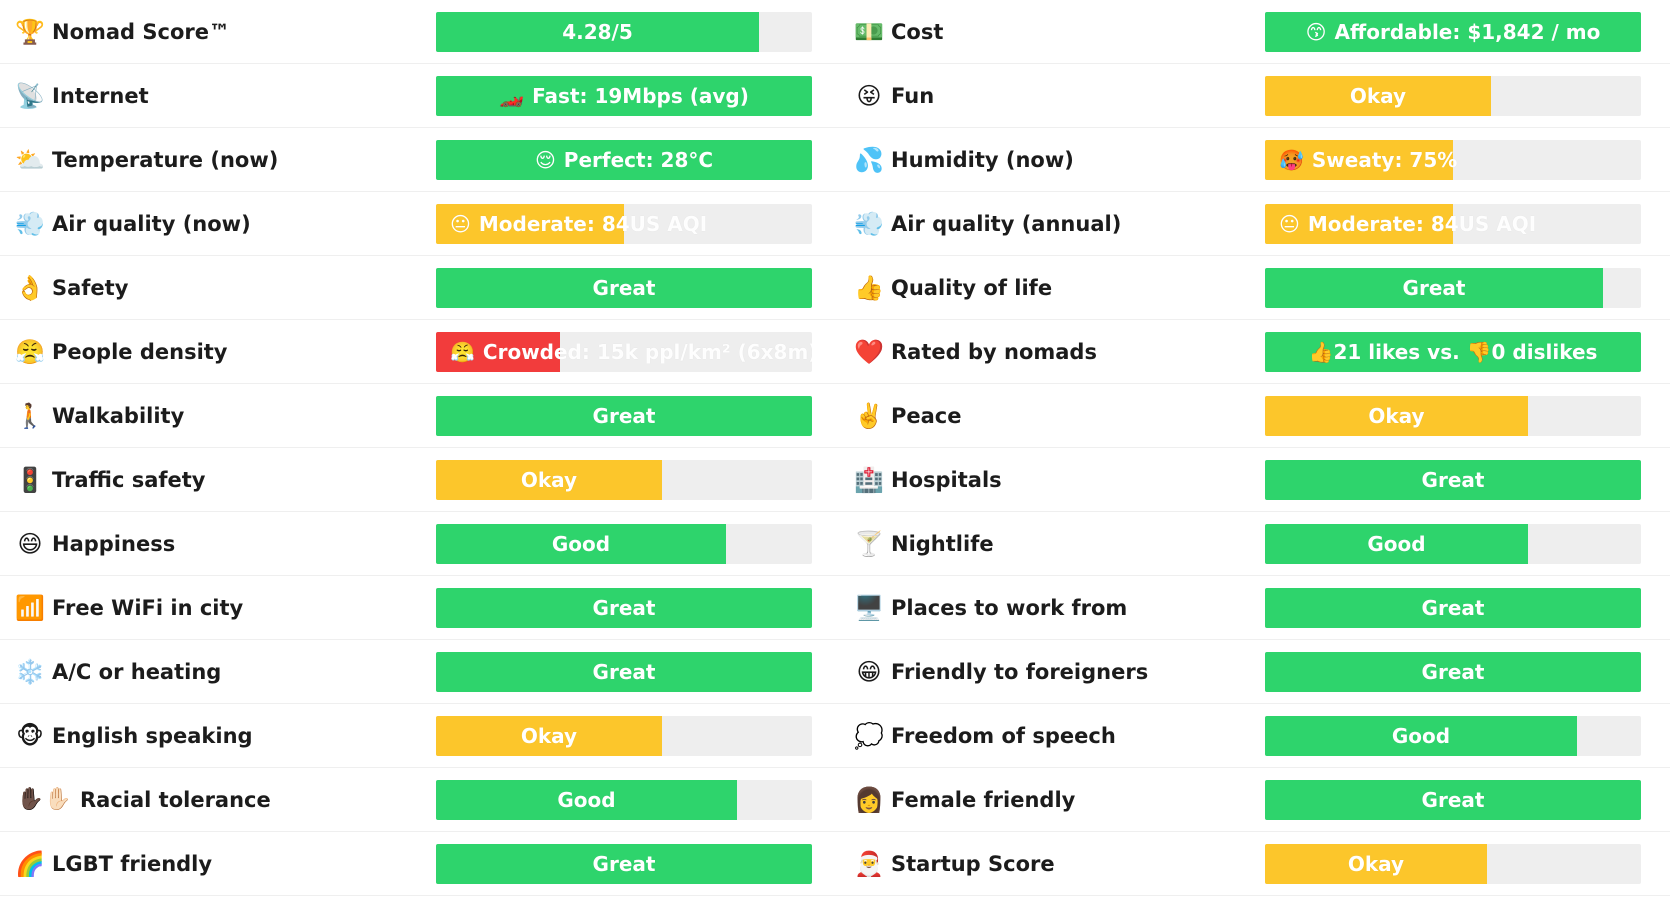  What do you see at coordinates (417, 608) in the screenshot?
I see `score-row-free-wifi-in-city: 📶 Free WiFi in city Great` at bounding box center [417, 608].